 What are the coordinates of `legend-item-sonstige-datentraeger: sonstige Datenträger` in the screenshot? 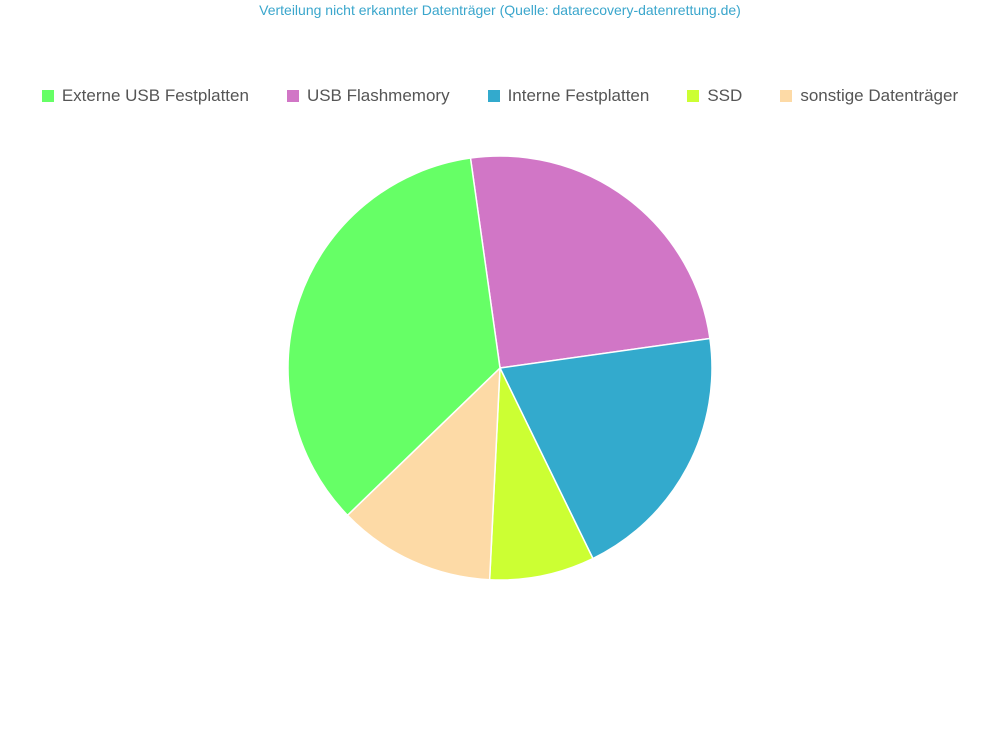 It's located at (869, 96).